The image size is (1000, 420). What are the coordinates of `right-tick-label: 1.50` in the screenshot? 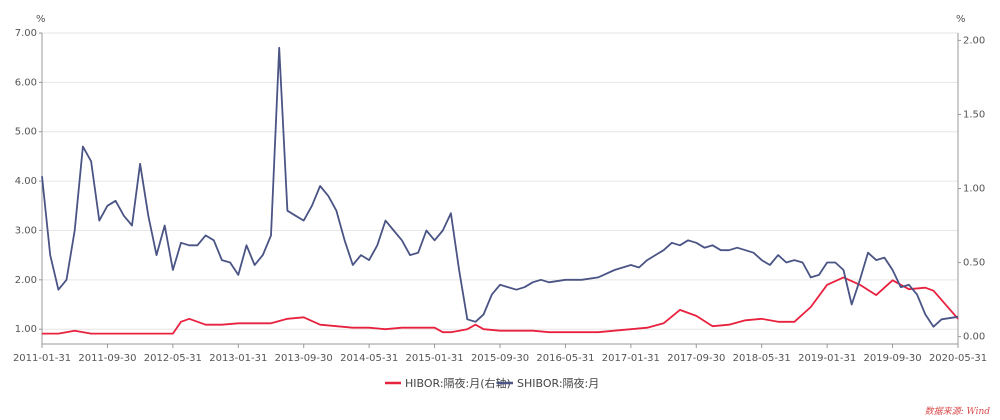 It's located at (974, 114).